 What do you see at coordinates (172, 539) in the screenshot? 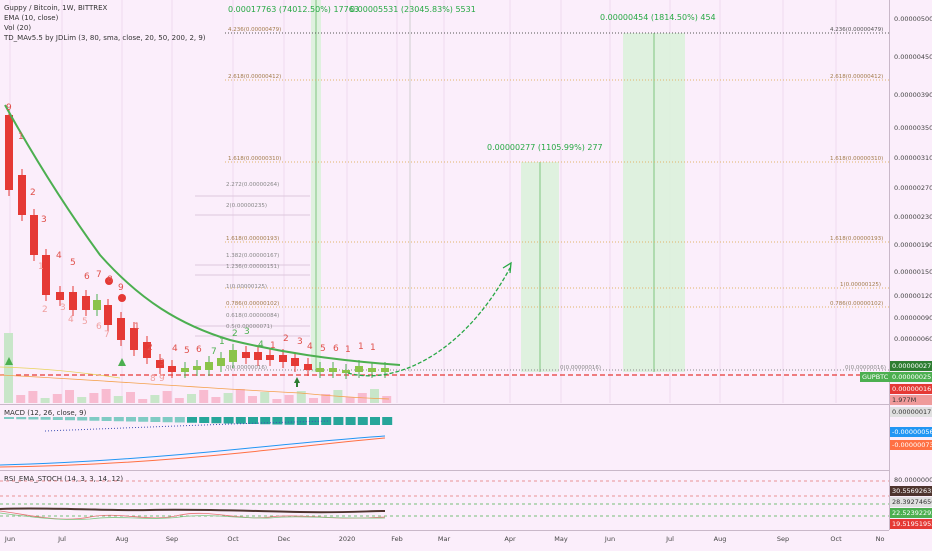
I see `time-tick: Sep` at bounding box center [172, 539].